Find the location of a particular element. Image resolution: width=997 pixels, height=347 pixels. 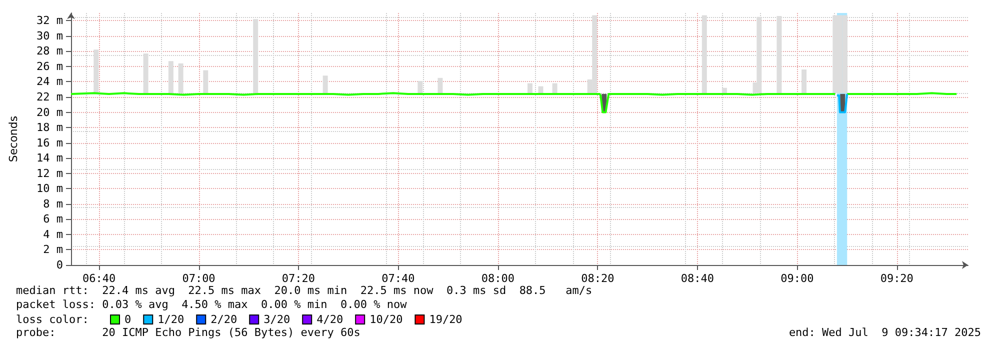

x-tick-label: 08:00 is located at coordinates (498, 278).